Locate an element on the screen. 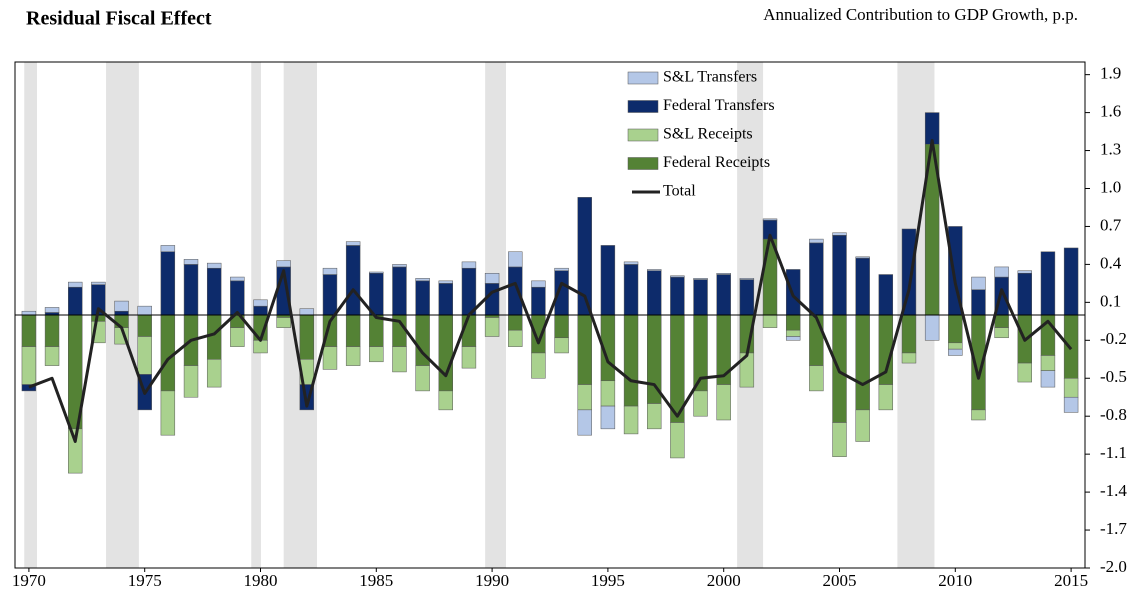  legend-text: S&L Receipts is located at coordinates (708, 134).